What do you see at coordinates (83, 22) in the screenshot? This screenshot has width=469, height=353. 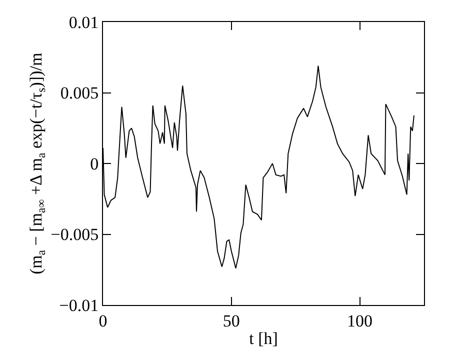 I see `y-tick-label: 0.01` at bounding box center [83, 22].